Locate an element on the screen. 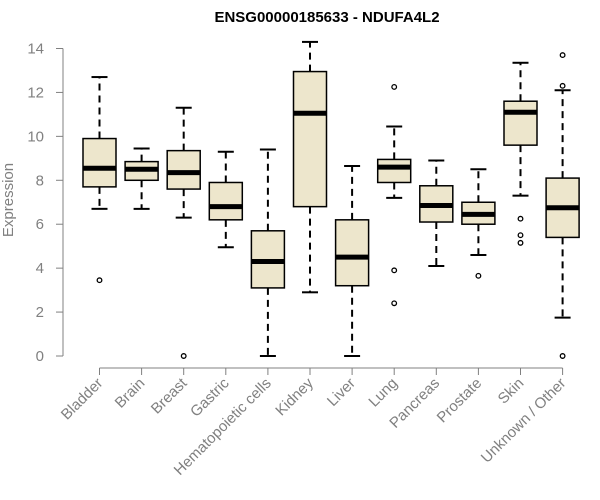 The width and height of the screenshot is (600, 500). x-tick-label: Liver is located at coordinates (341, 392).